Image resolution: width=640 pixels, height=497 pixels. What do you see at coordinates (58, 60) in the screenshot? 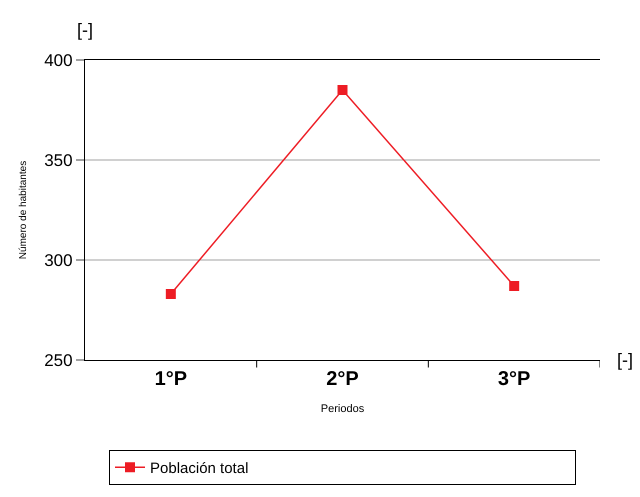
I see `y-tick-label: 400` at bounding box center [58, 60].